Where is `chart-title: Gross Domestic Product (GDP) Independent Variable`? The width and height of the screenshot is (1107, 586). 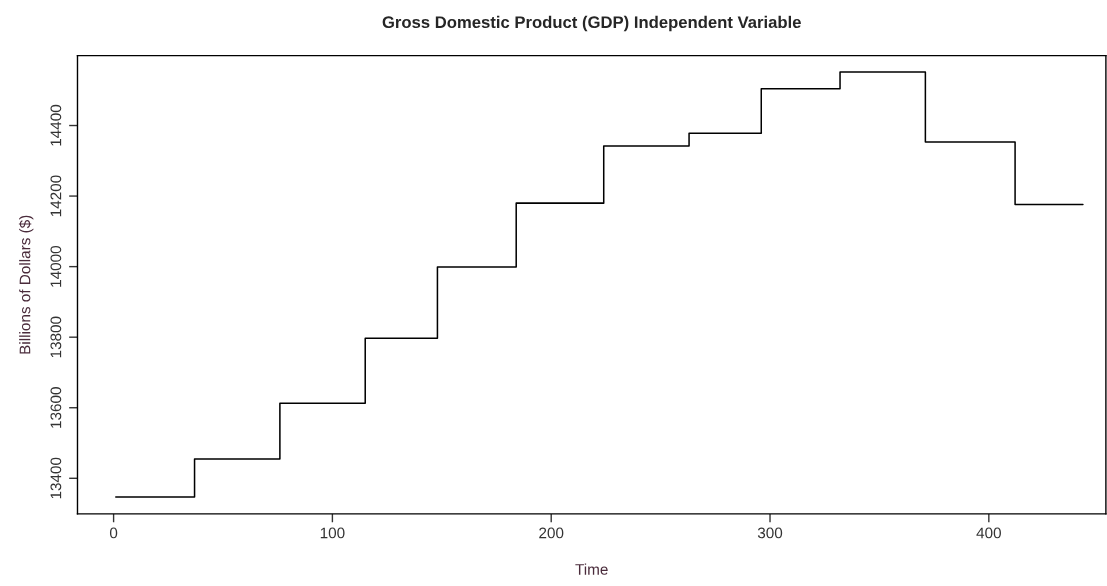
chart-title: Gross Domestic Product (GDP) Independent Variable is located at coordinates (591, 23).